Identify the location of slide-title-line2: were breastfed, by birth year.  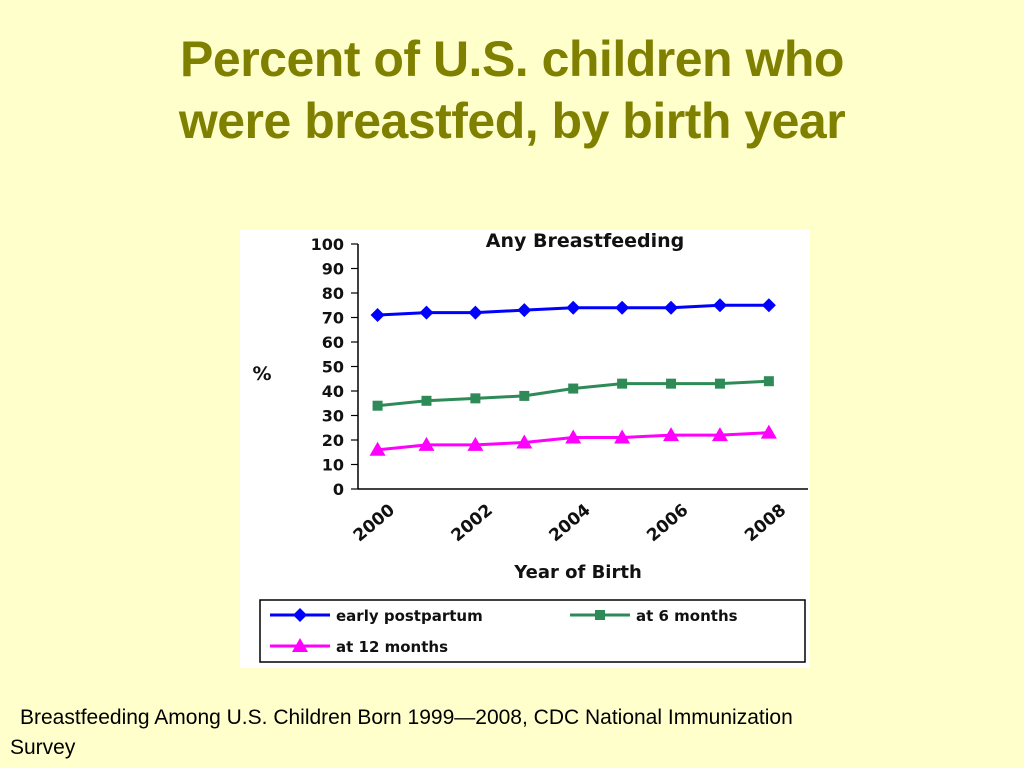
(512, 121).